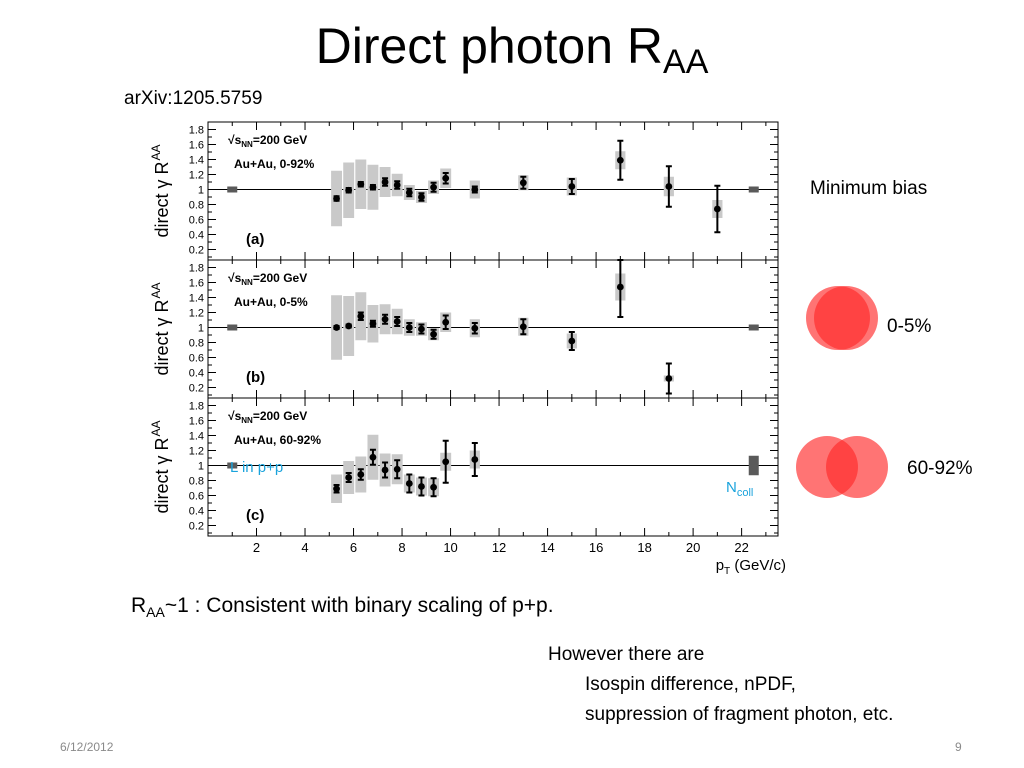 This screenshot has height=768, width=1024. I want to click on x-tick-label: 14, so click(547, 547).